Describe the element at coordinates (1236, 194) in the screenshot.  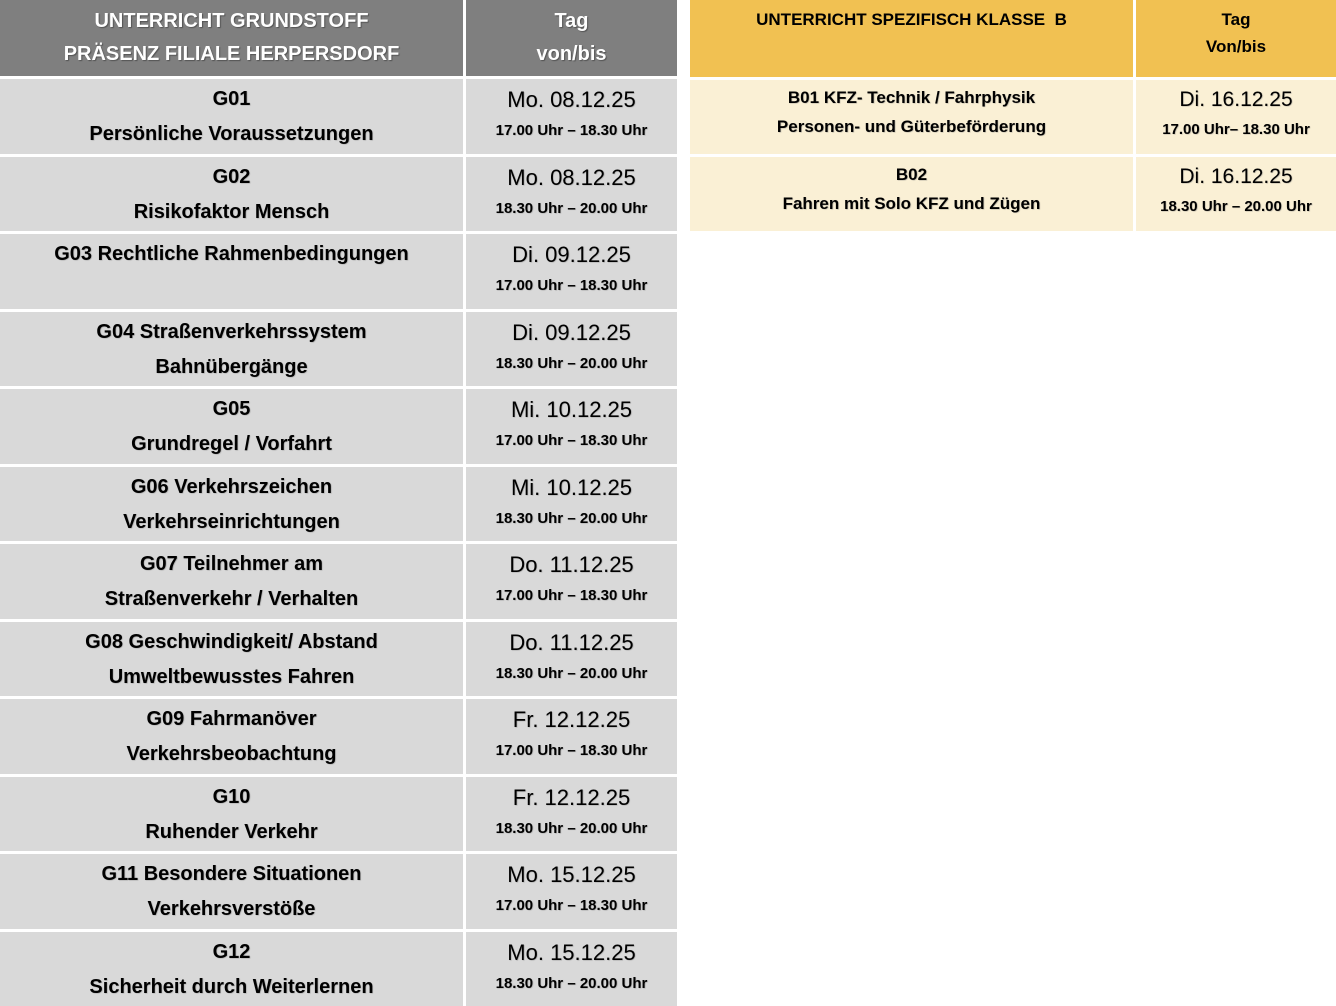
I see `lesson-date-cell: Di. 16.12.25 18.30 Uhr – 20.00 Uhr` at that location.